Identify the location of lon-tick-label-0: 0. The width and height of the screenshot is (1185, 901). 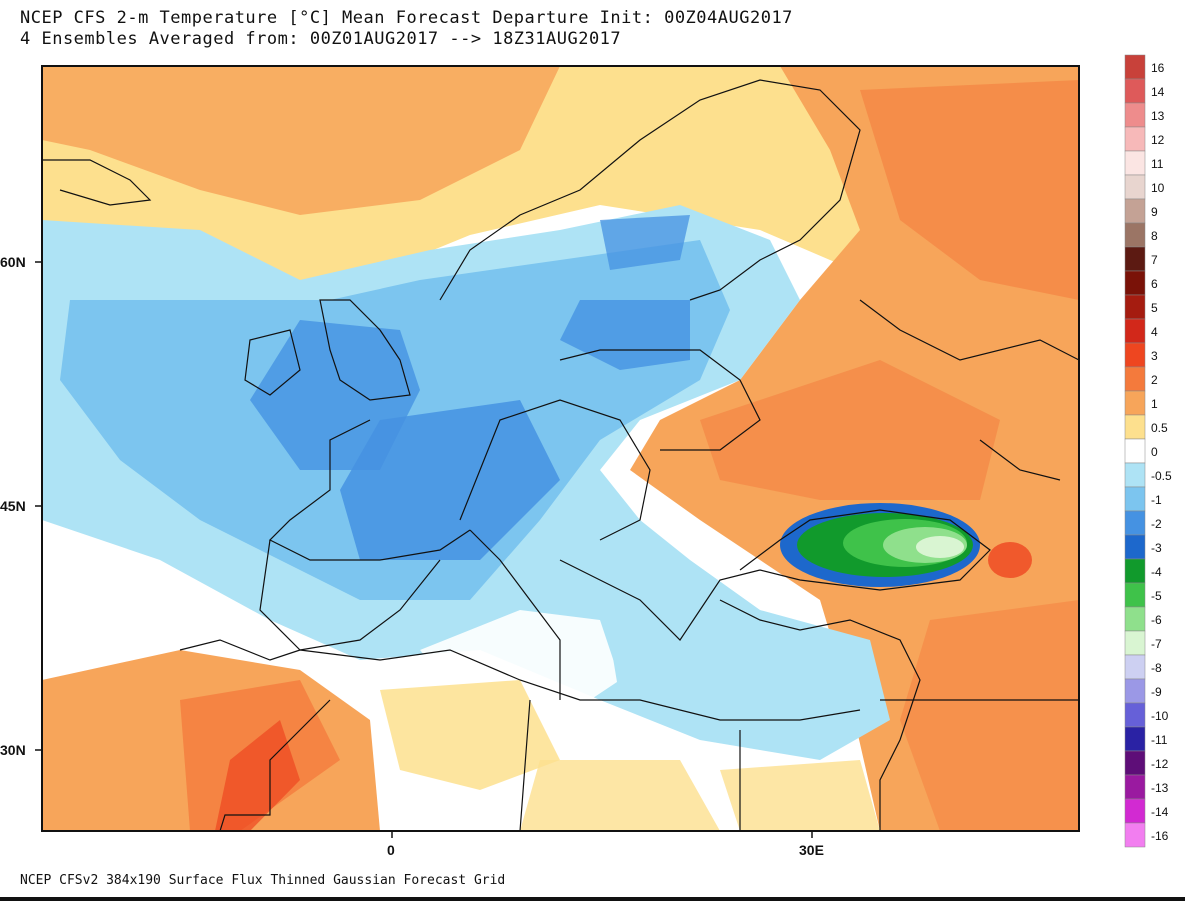
(391, 850).